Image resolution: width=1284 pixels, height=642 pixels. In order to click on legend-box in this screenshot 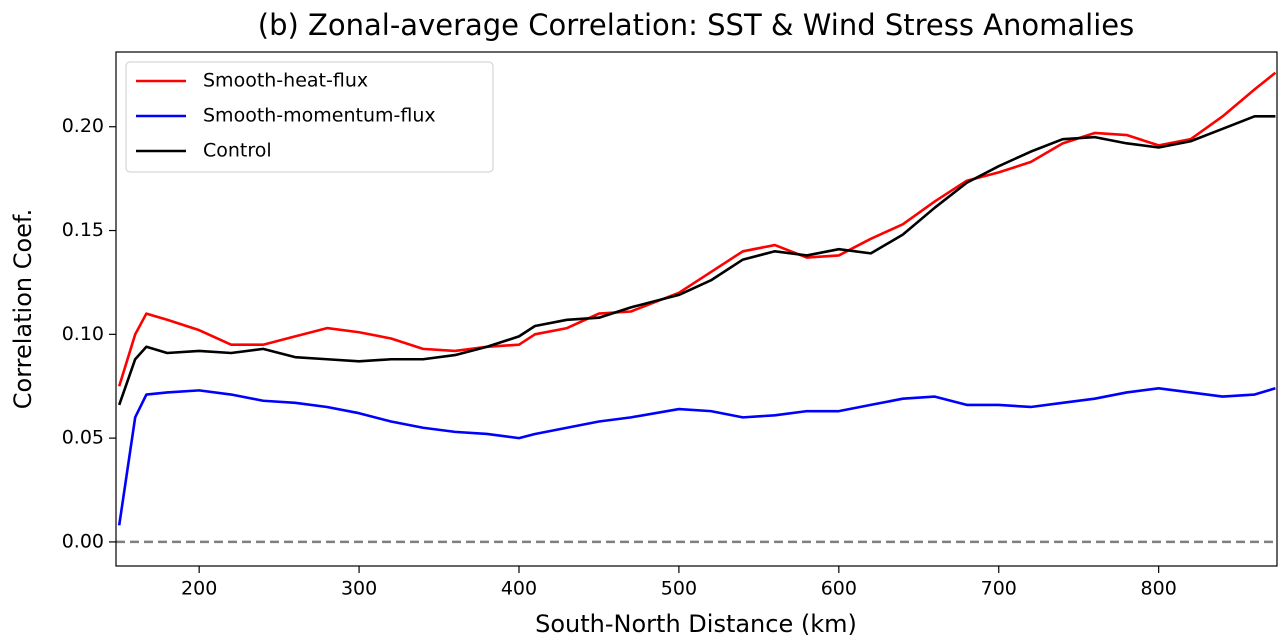, I will do `click(309, 117)`.